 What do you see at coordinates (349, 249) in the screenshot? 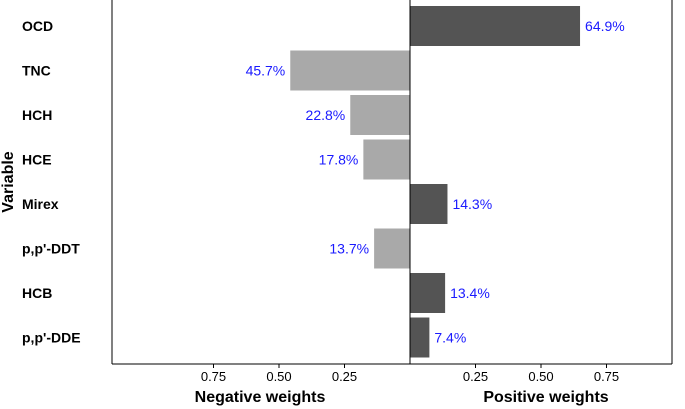
I see `negative-bar-value-label: 13.7%` at bounding box center [349, 249].